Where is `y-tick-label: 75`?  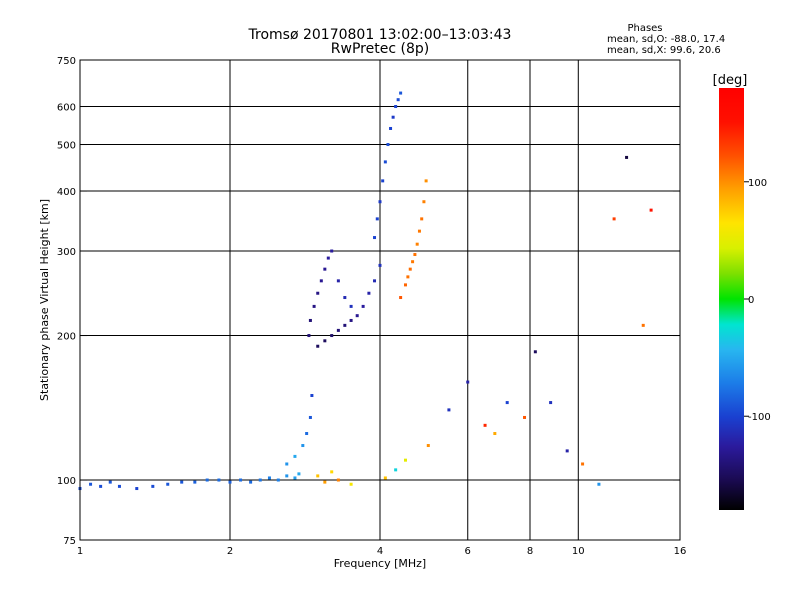 y-tick-label: 75 is located at coordinates (69, 541).